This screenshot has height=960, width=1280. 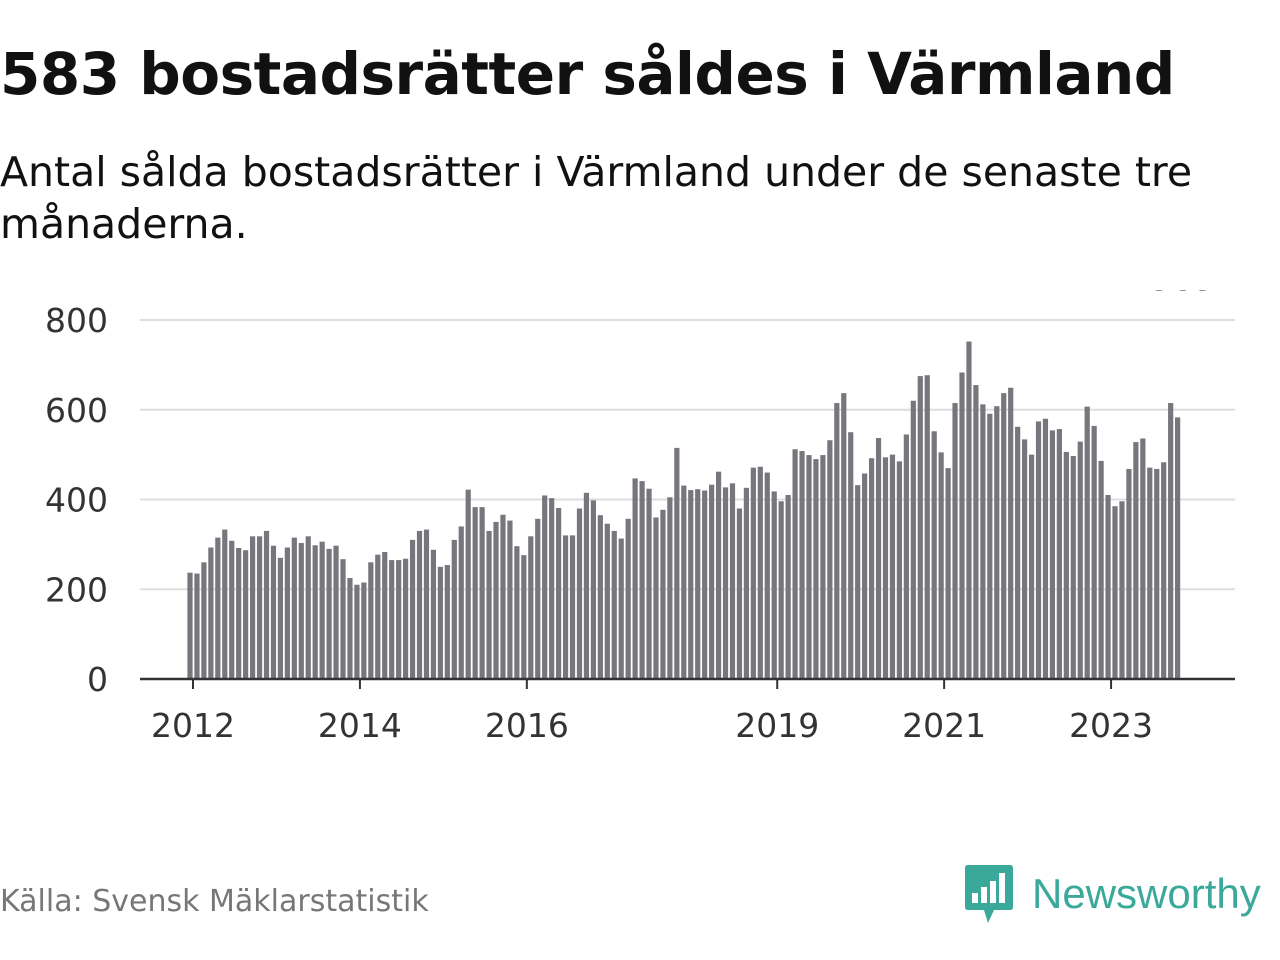 I want to click on y-tick-label: 0, so click(x=97, y=679).